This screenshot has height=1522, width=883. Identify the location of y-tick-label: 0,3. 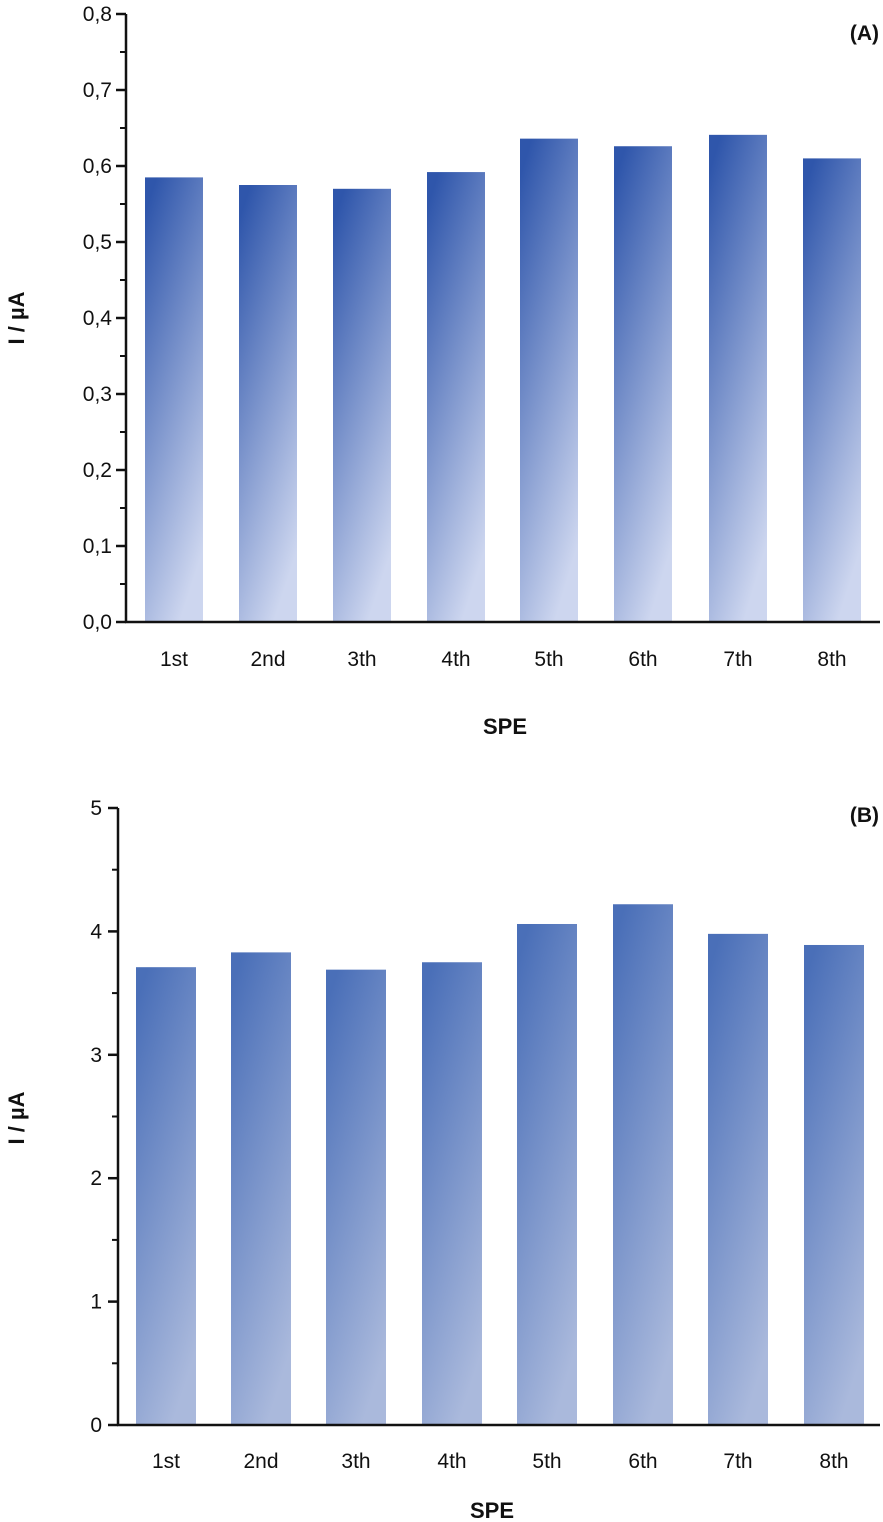
(97, 394).